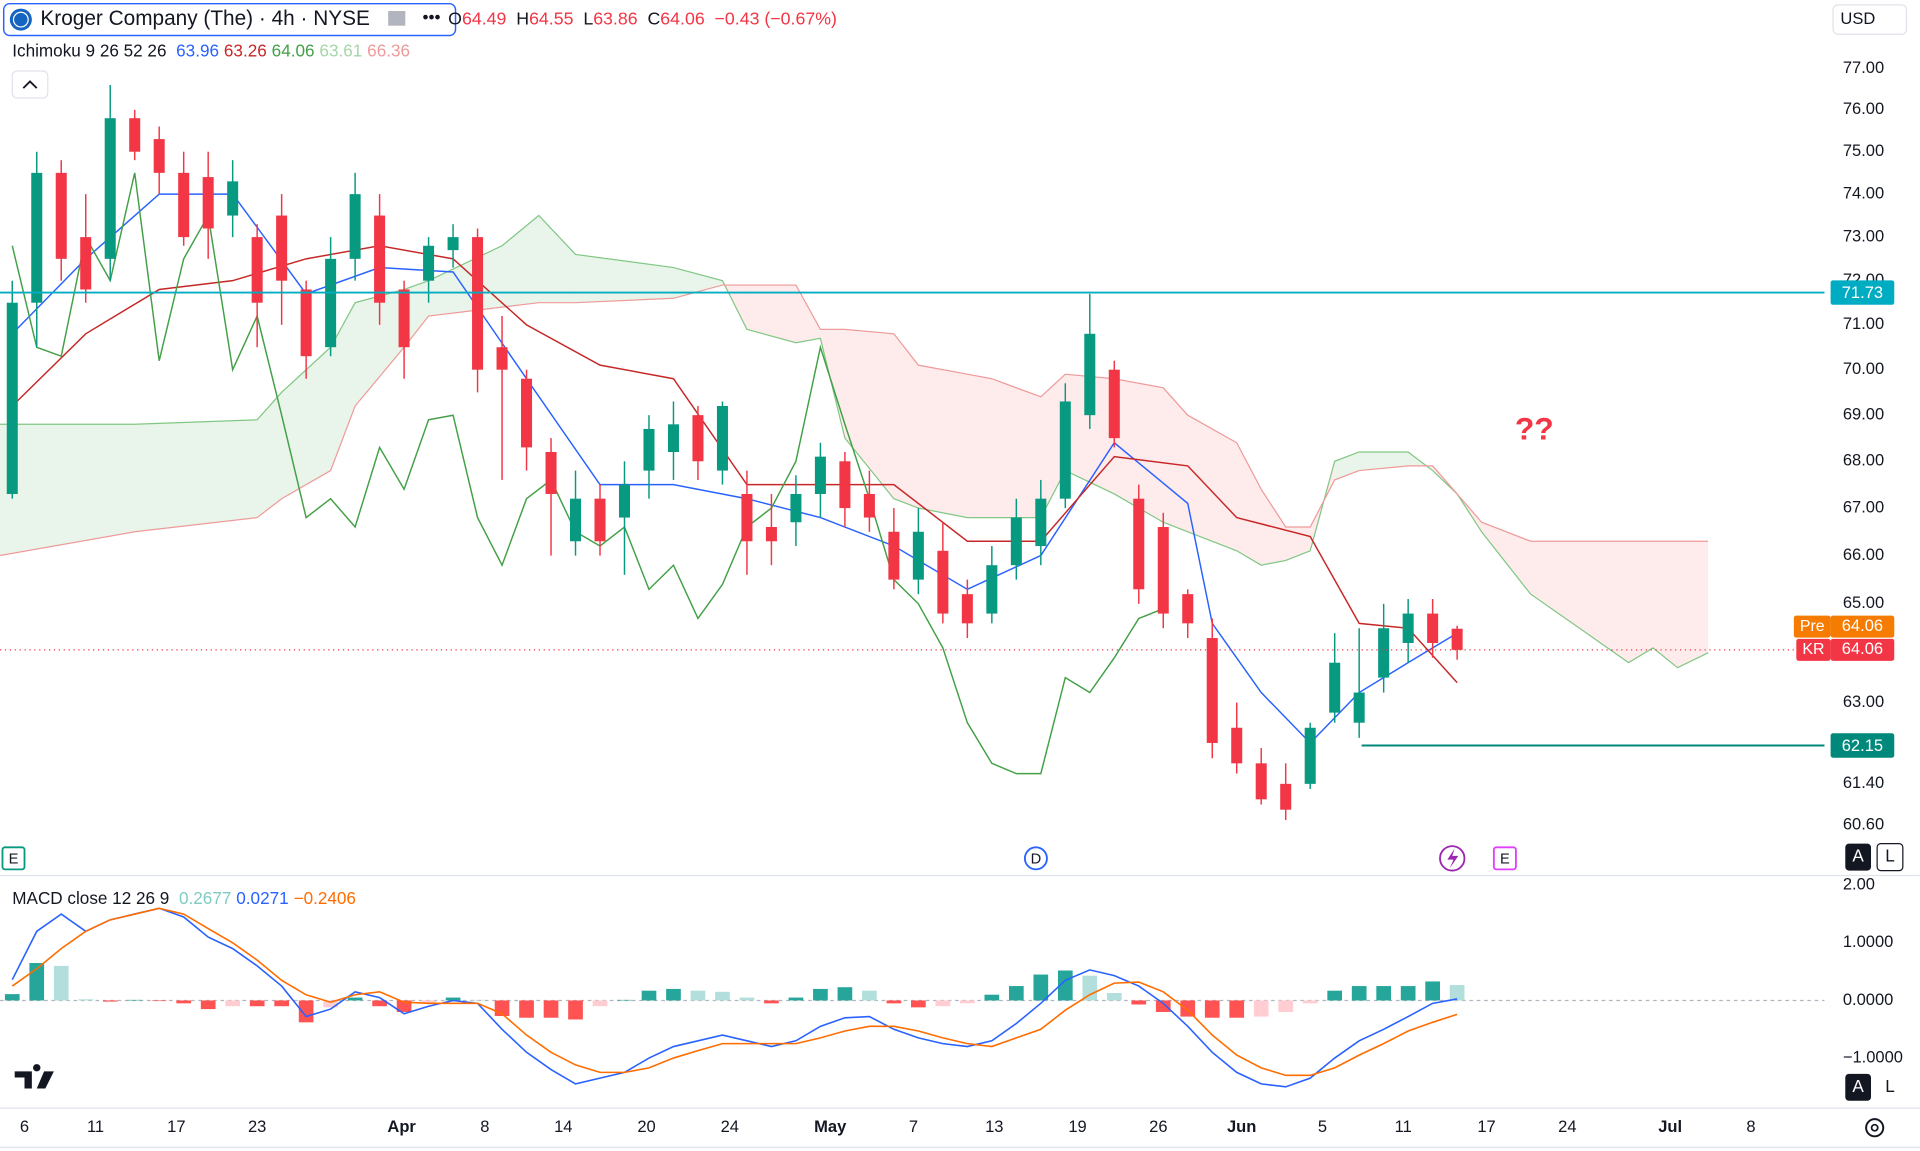 This screenshot has width=1920, height=1151. Describe the element at coordinates (1873, 1056) in the screenshot. I see `y-tick-label: −1.0000` at that location.